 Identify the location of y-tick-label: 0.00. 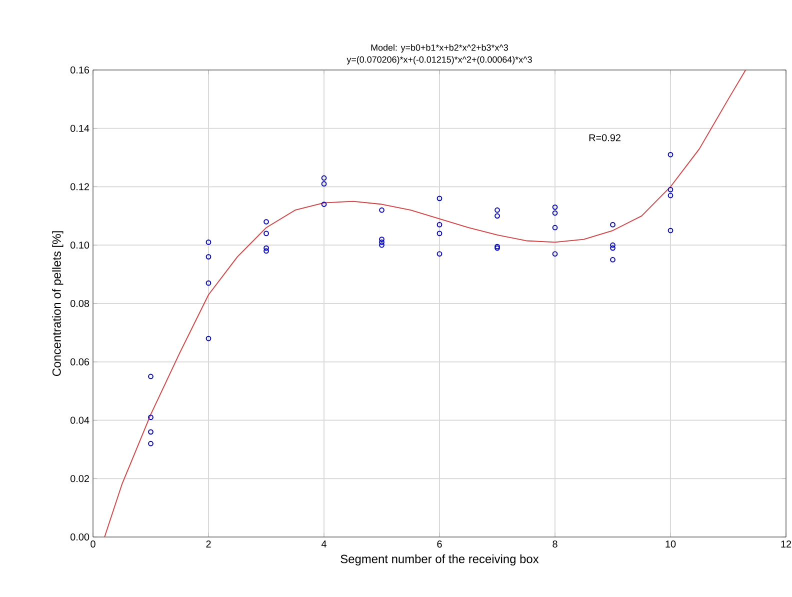
(80, 537).